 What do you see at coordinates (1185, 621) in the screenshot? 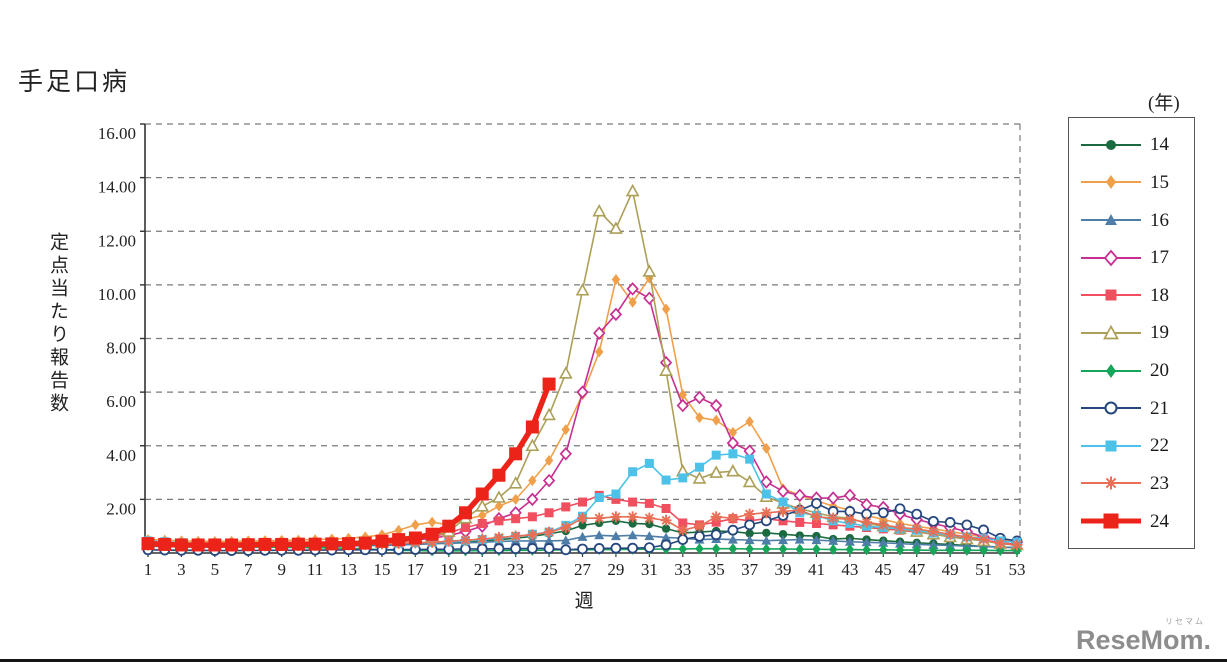
I see `site-logo-ruby: リセマム` at bounding box center [1185, 621].